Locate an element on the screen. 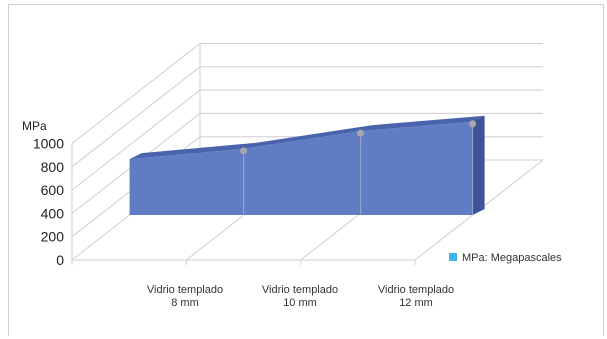 This screenshot has width=607, height=339. y-tick-label: 400 is located at coordinates (53, 213).